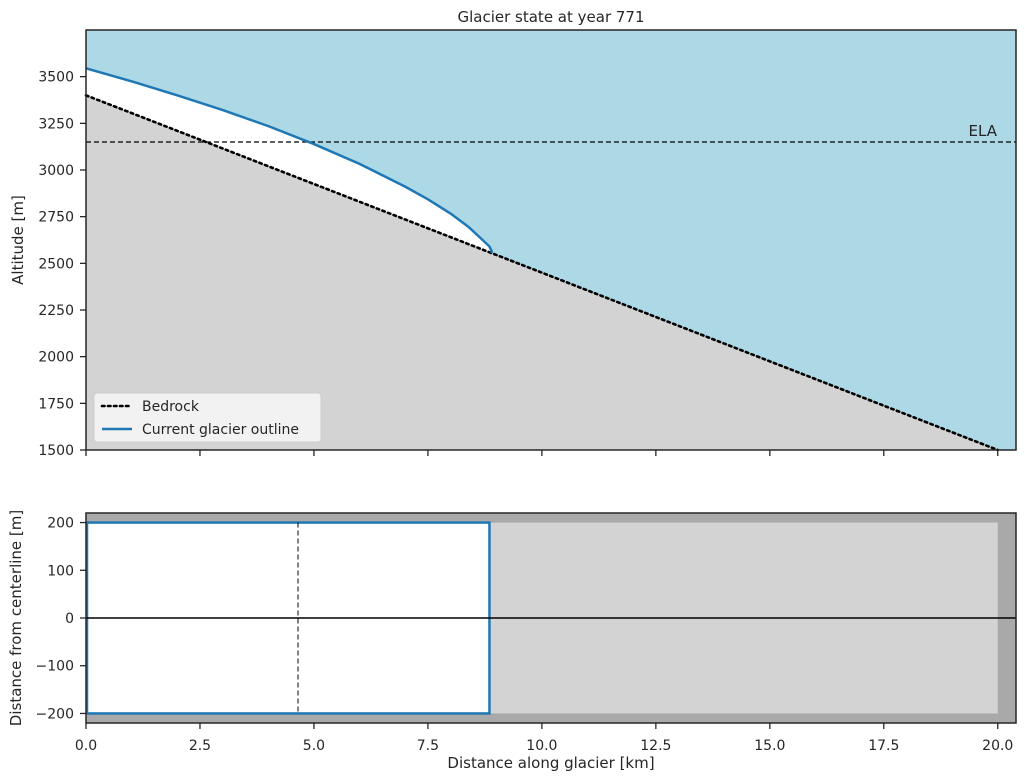 The height and width of the screenshot is (782, 1025). I want to click on x-tick-label: 20.0, so click(997, 746).